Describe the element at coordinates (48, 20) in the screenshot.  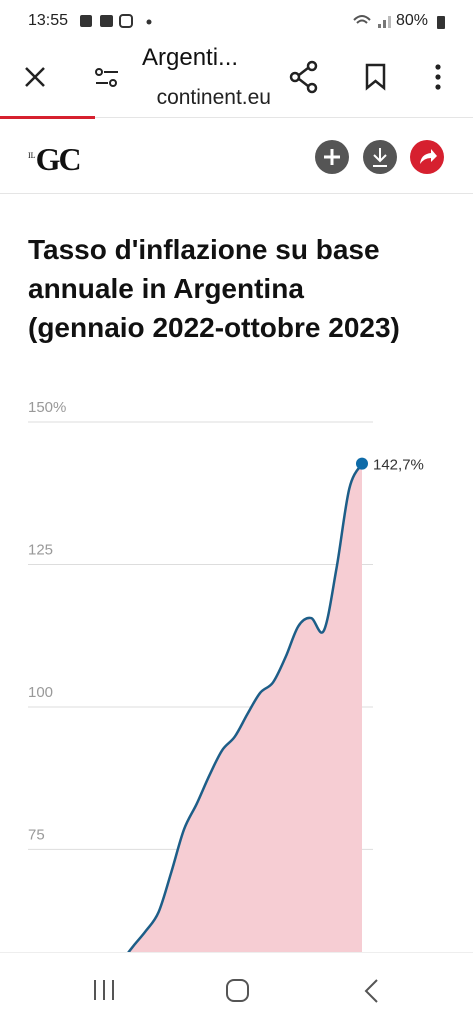
I see `status-time: 13:55` at that location.